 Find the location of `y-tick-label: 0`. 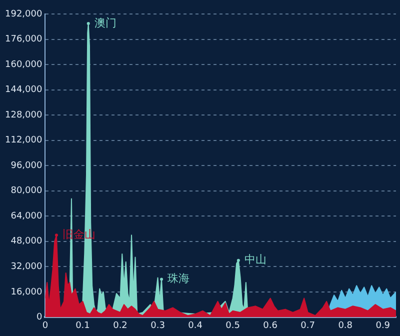

y-tick-label: 0 is located at coordinates (39, 317).